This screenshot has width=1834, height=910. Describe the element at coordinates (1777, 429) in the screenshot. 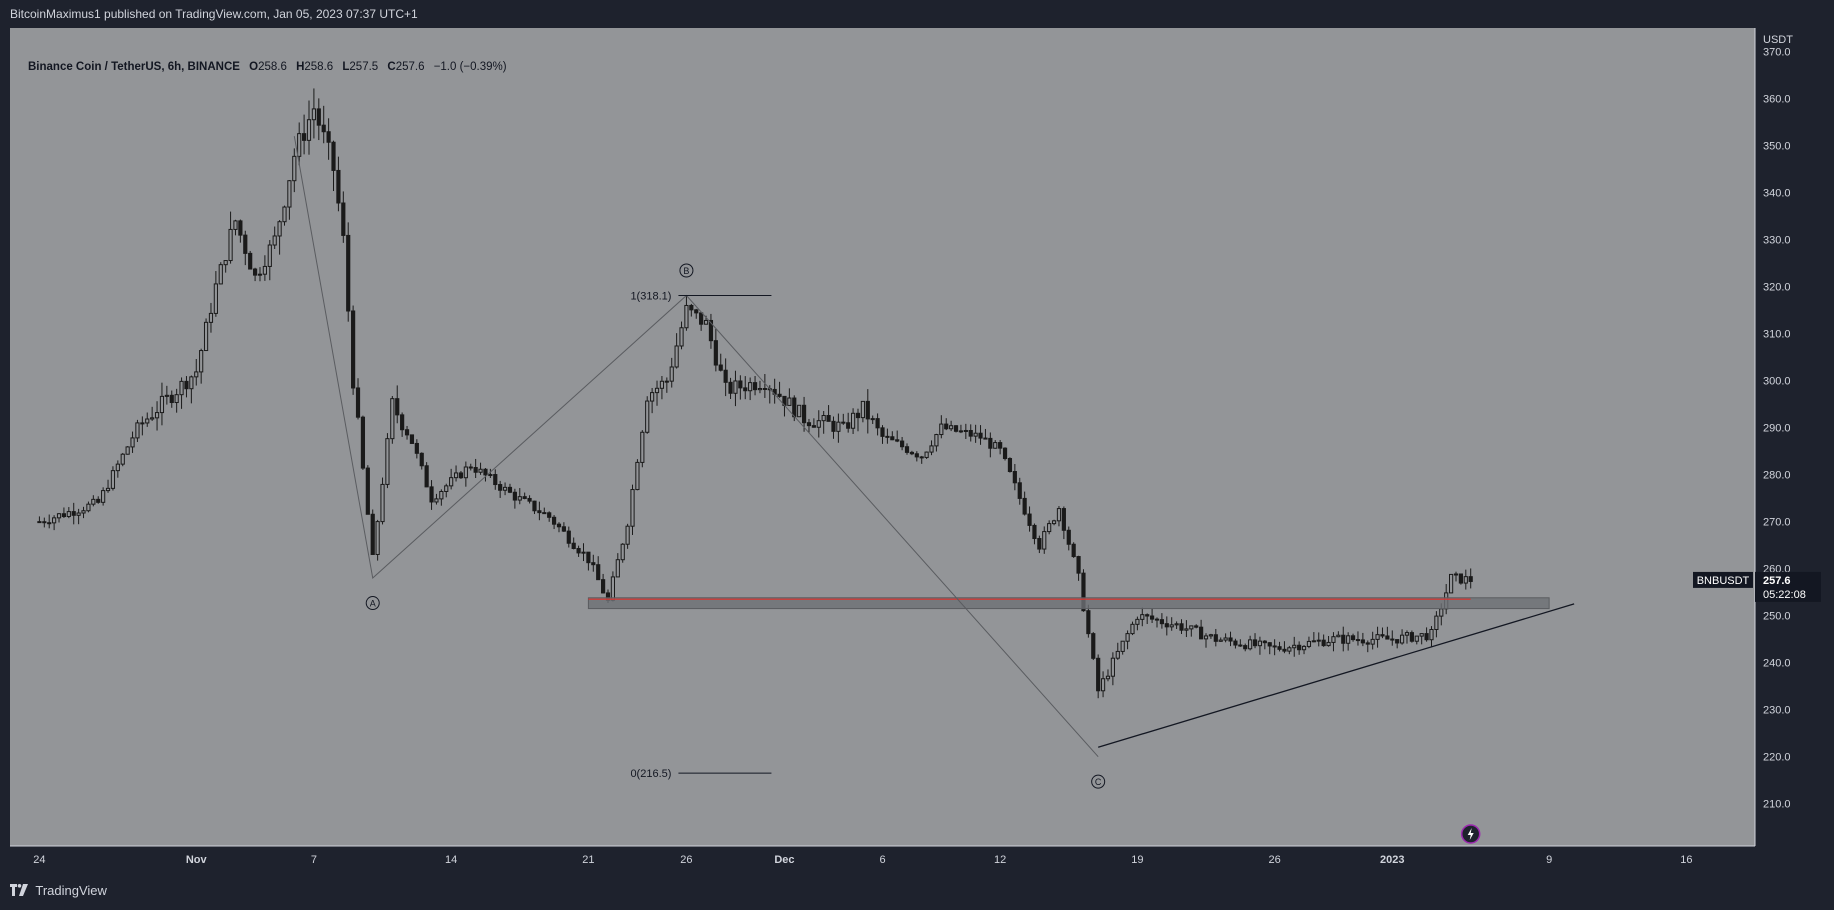

I see `y-tick-label: 290.0` at that location.